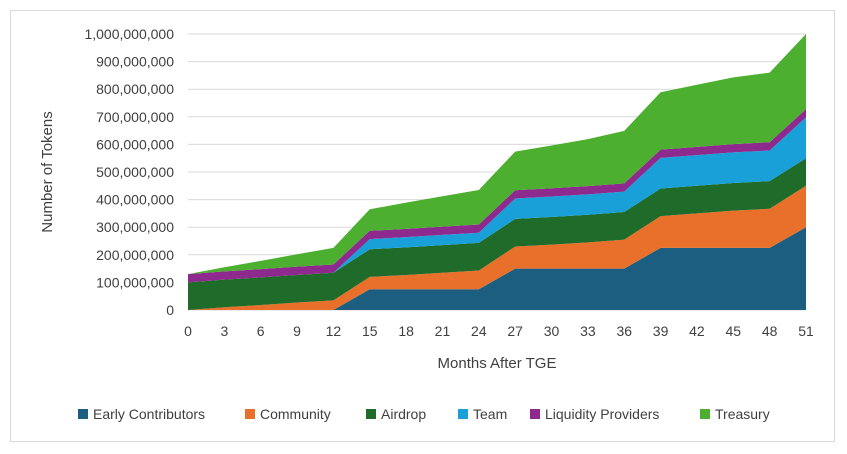 The width and height of the screenshot is (847, 454). What do you see at coordinates (135, 255) in the screenshot?
I see `y-tick-label: 200,000,000` at bounding box center [135, 255].